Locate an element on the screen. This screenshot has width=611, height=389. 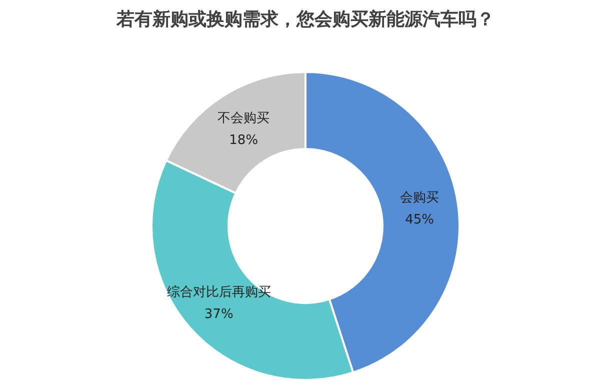
data-label: 45% is located at coordinates (419, 220).